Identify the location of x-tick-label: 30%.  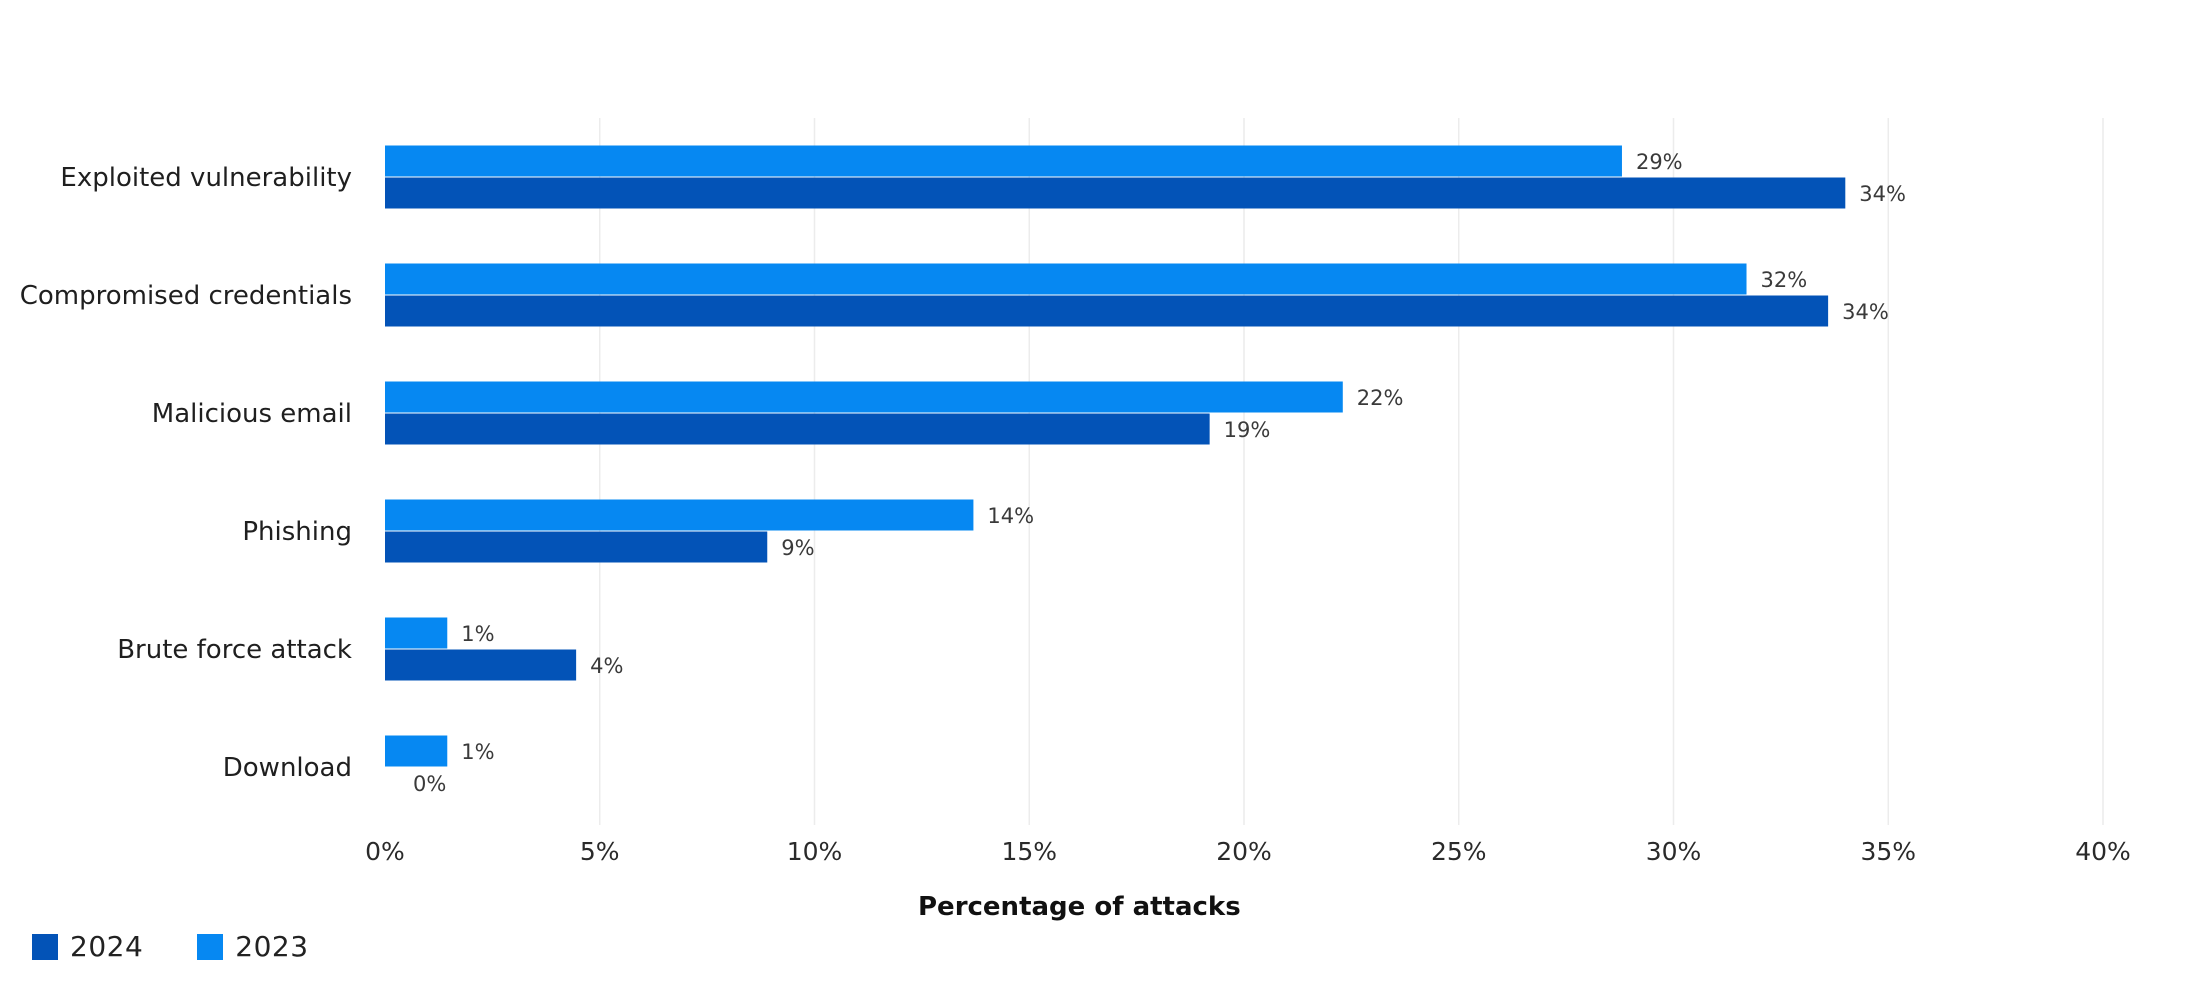
(1674, 851).